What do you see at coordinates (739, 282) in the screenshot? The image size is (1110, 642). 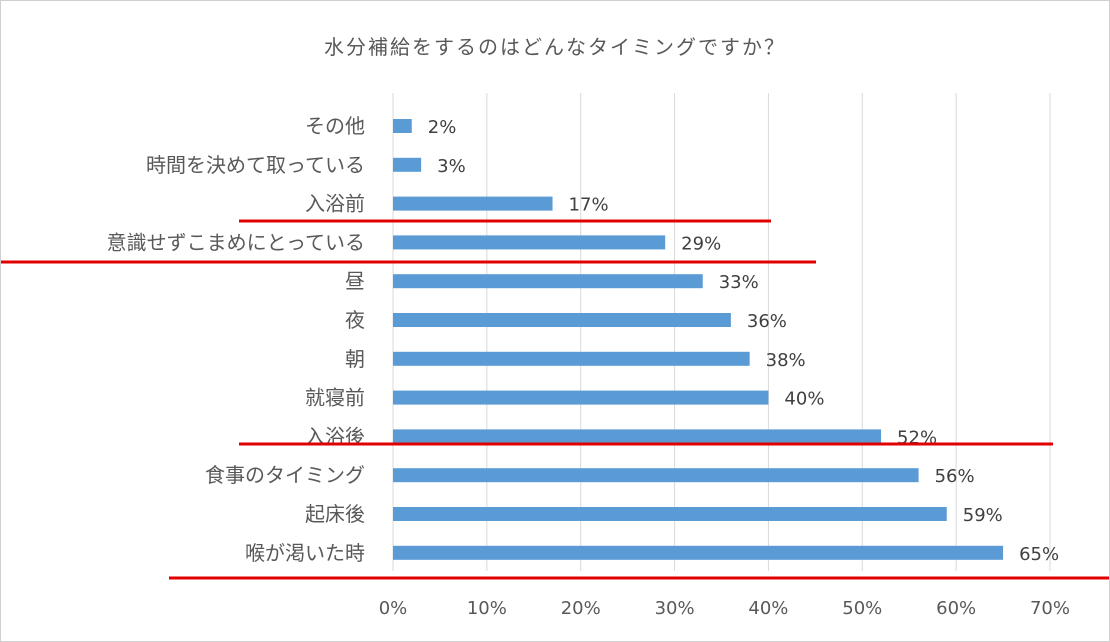 I see `value-label-4: 33%` at bounding box center [739, 282].